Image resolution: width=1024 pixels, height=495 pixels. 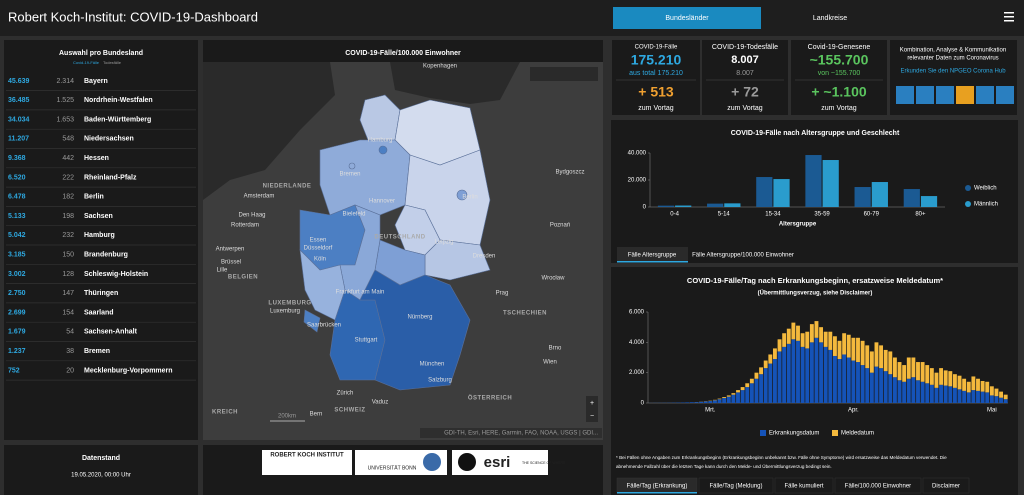 I want to click on tab: Fälle/Tag (Erkrankung), so click(x=657, y=487).